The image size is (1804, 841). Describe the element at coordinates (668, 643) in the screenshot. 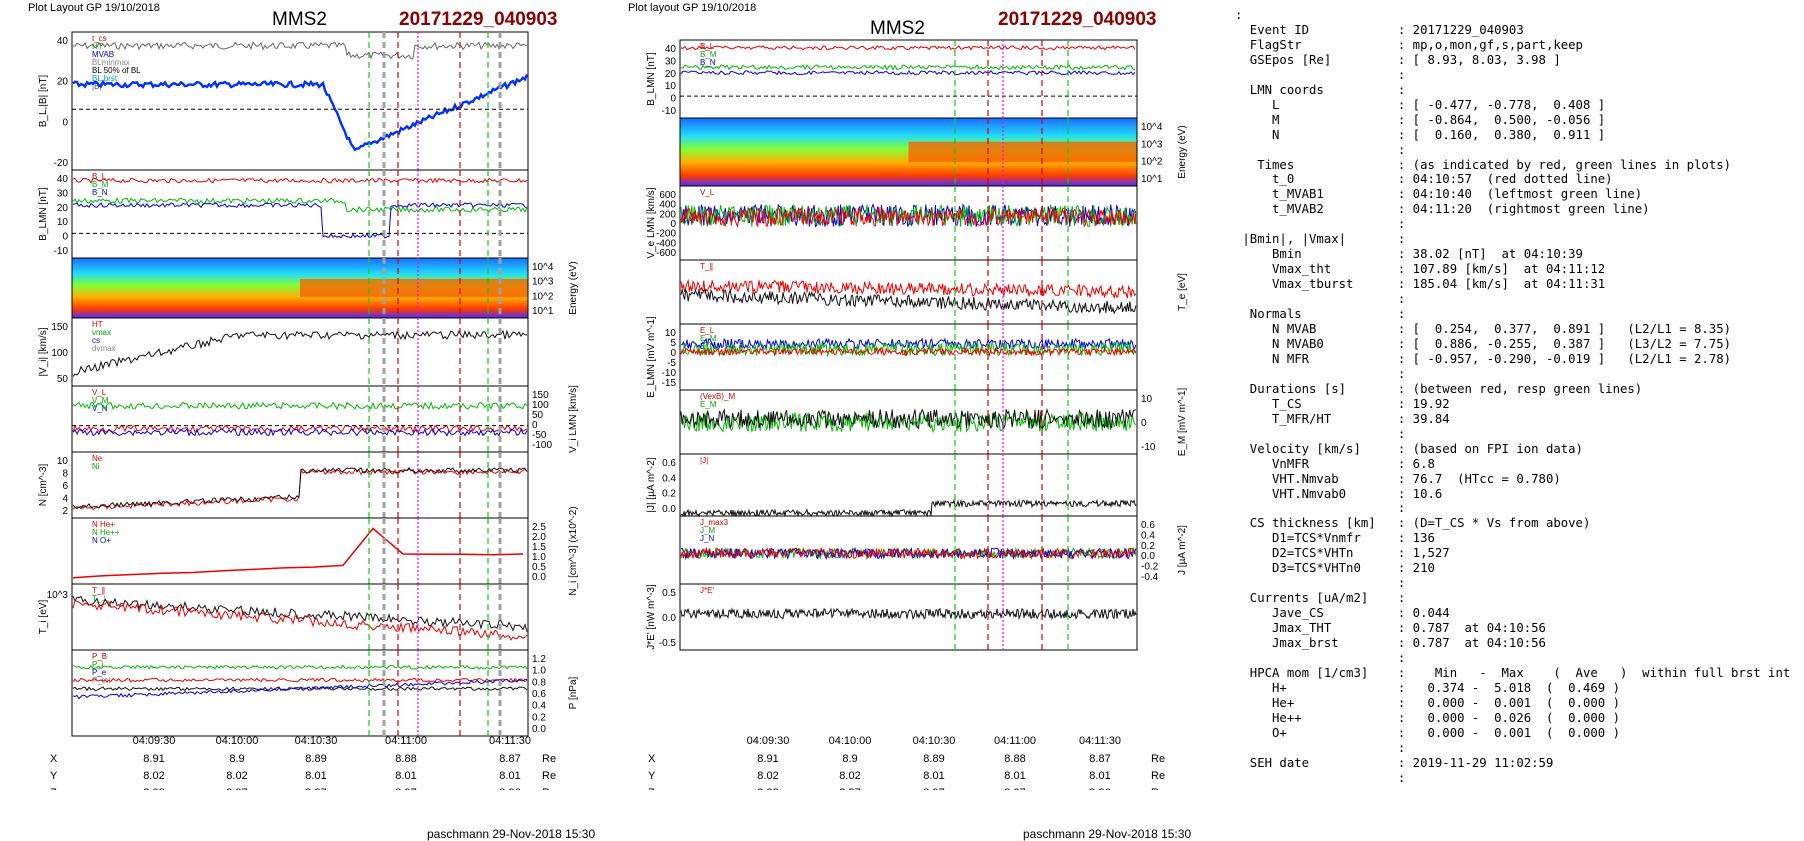

I see `y-tick-label: -0.5` at that location.